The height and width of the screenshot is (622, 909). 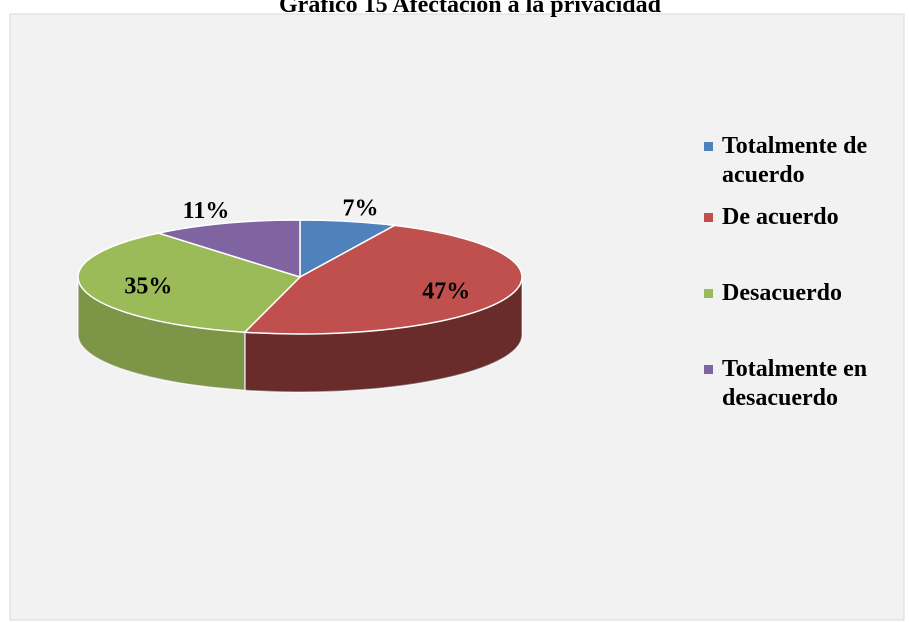 I want to click on legend-label: Totalmente de acuerdo, so click(x=795, y=160).